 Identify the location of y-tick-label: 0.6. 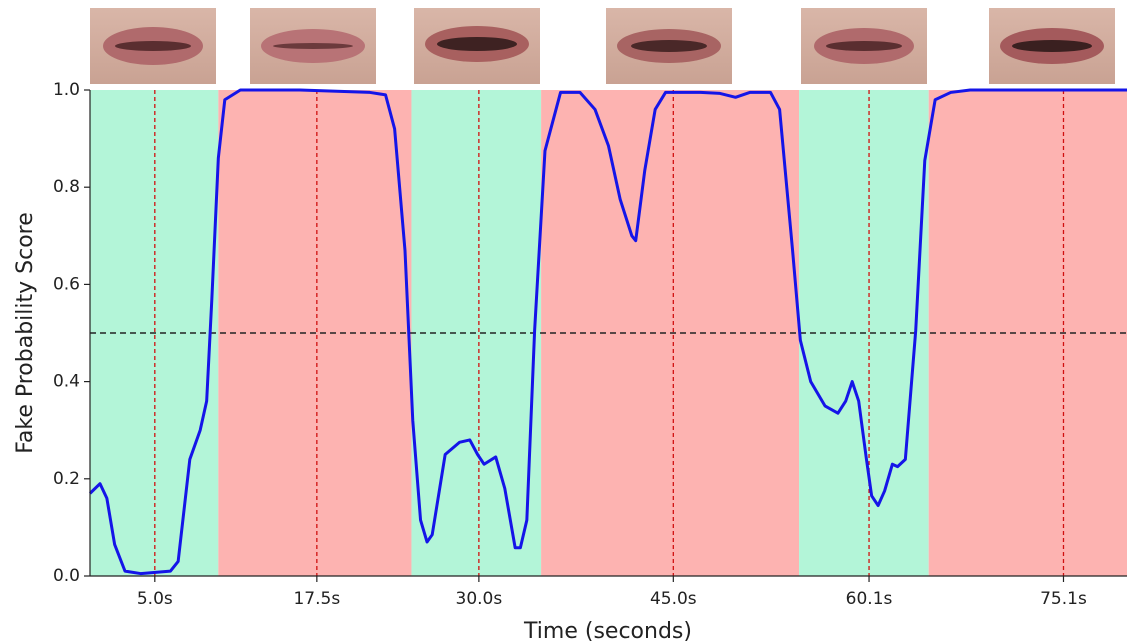
(66, 284).